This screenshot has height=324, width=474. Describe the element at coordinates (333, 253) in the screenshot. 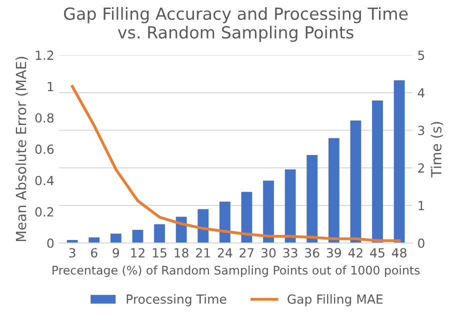

I see `x-tick-label: 39` at that location.